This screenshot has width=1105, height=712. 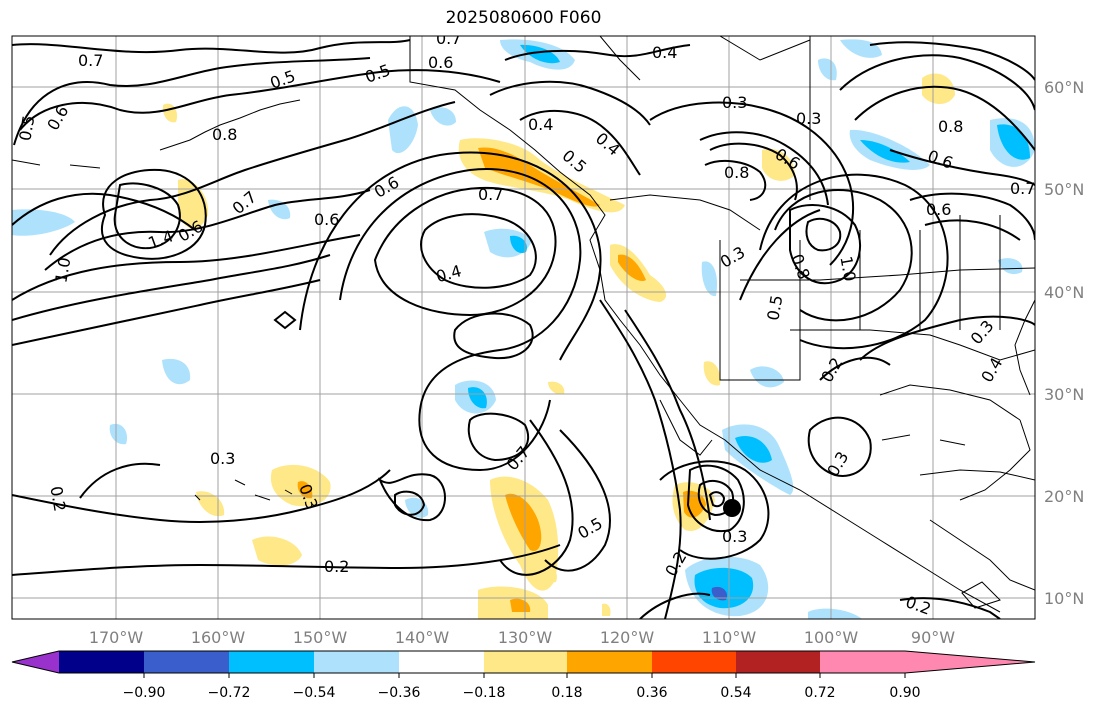 What do you see at coordinates (831, 637) in the screenshot?
I see `lon-label: 100°W` at bounding box center [831, 637].